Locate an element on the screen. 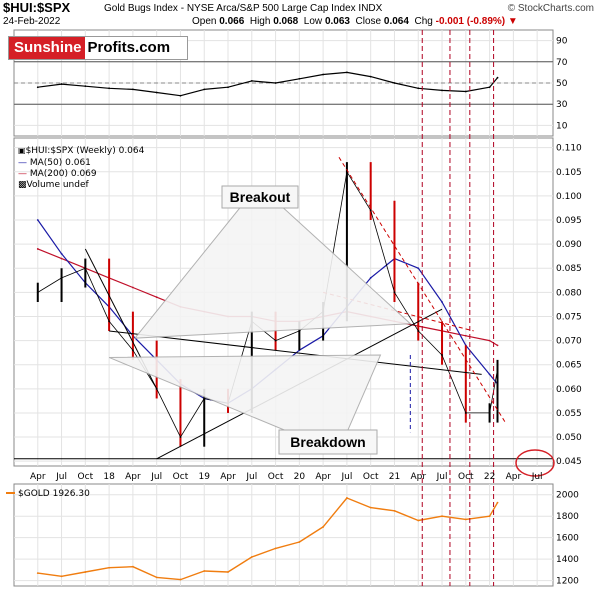  declining-trendline is located at coordinates (295, 352).